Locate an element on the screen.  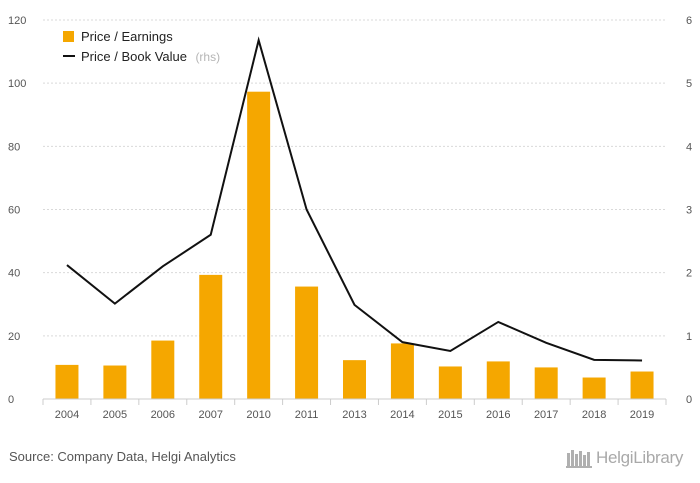
y-right-tick-label: 6 is located at coordinates (689, 21).